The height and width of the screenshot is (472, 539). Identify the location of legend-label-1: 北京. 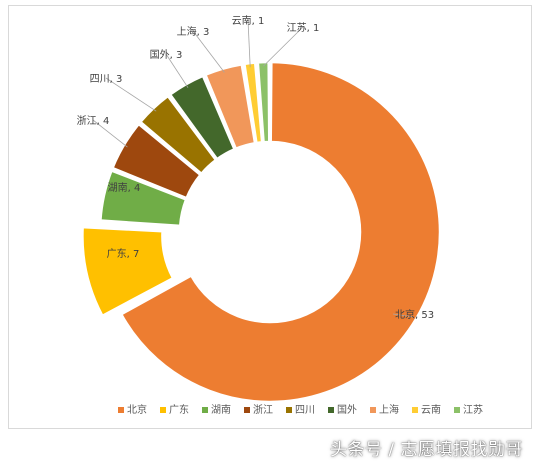
(137, 409).